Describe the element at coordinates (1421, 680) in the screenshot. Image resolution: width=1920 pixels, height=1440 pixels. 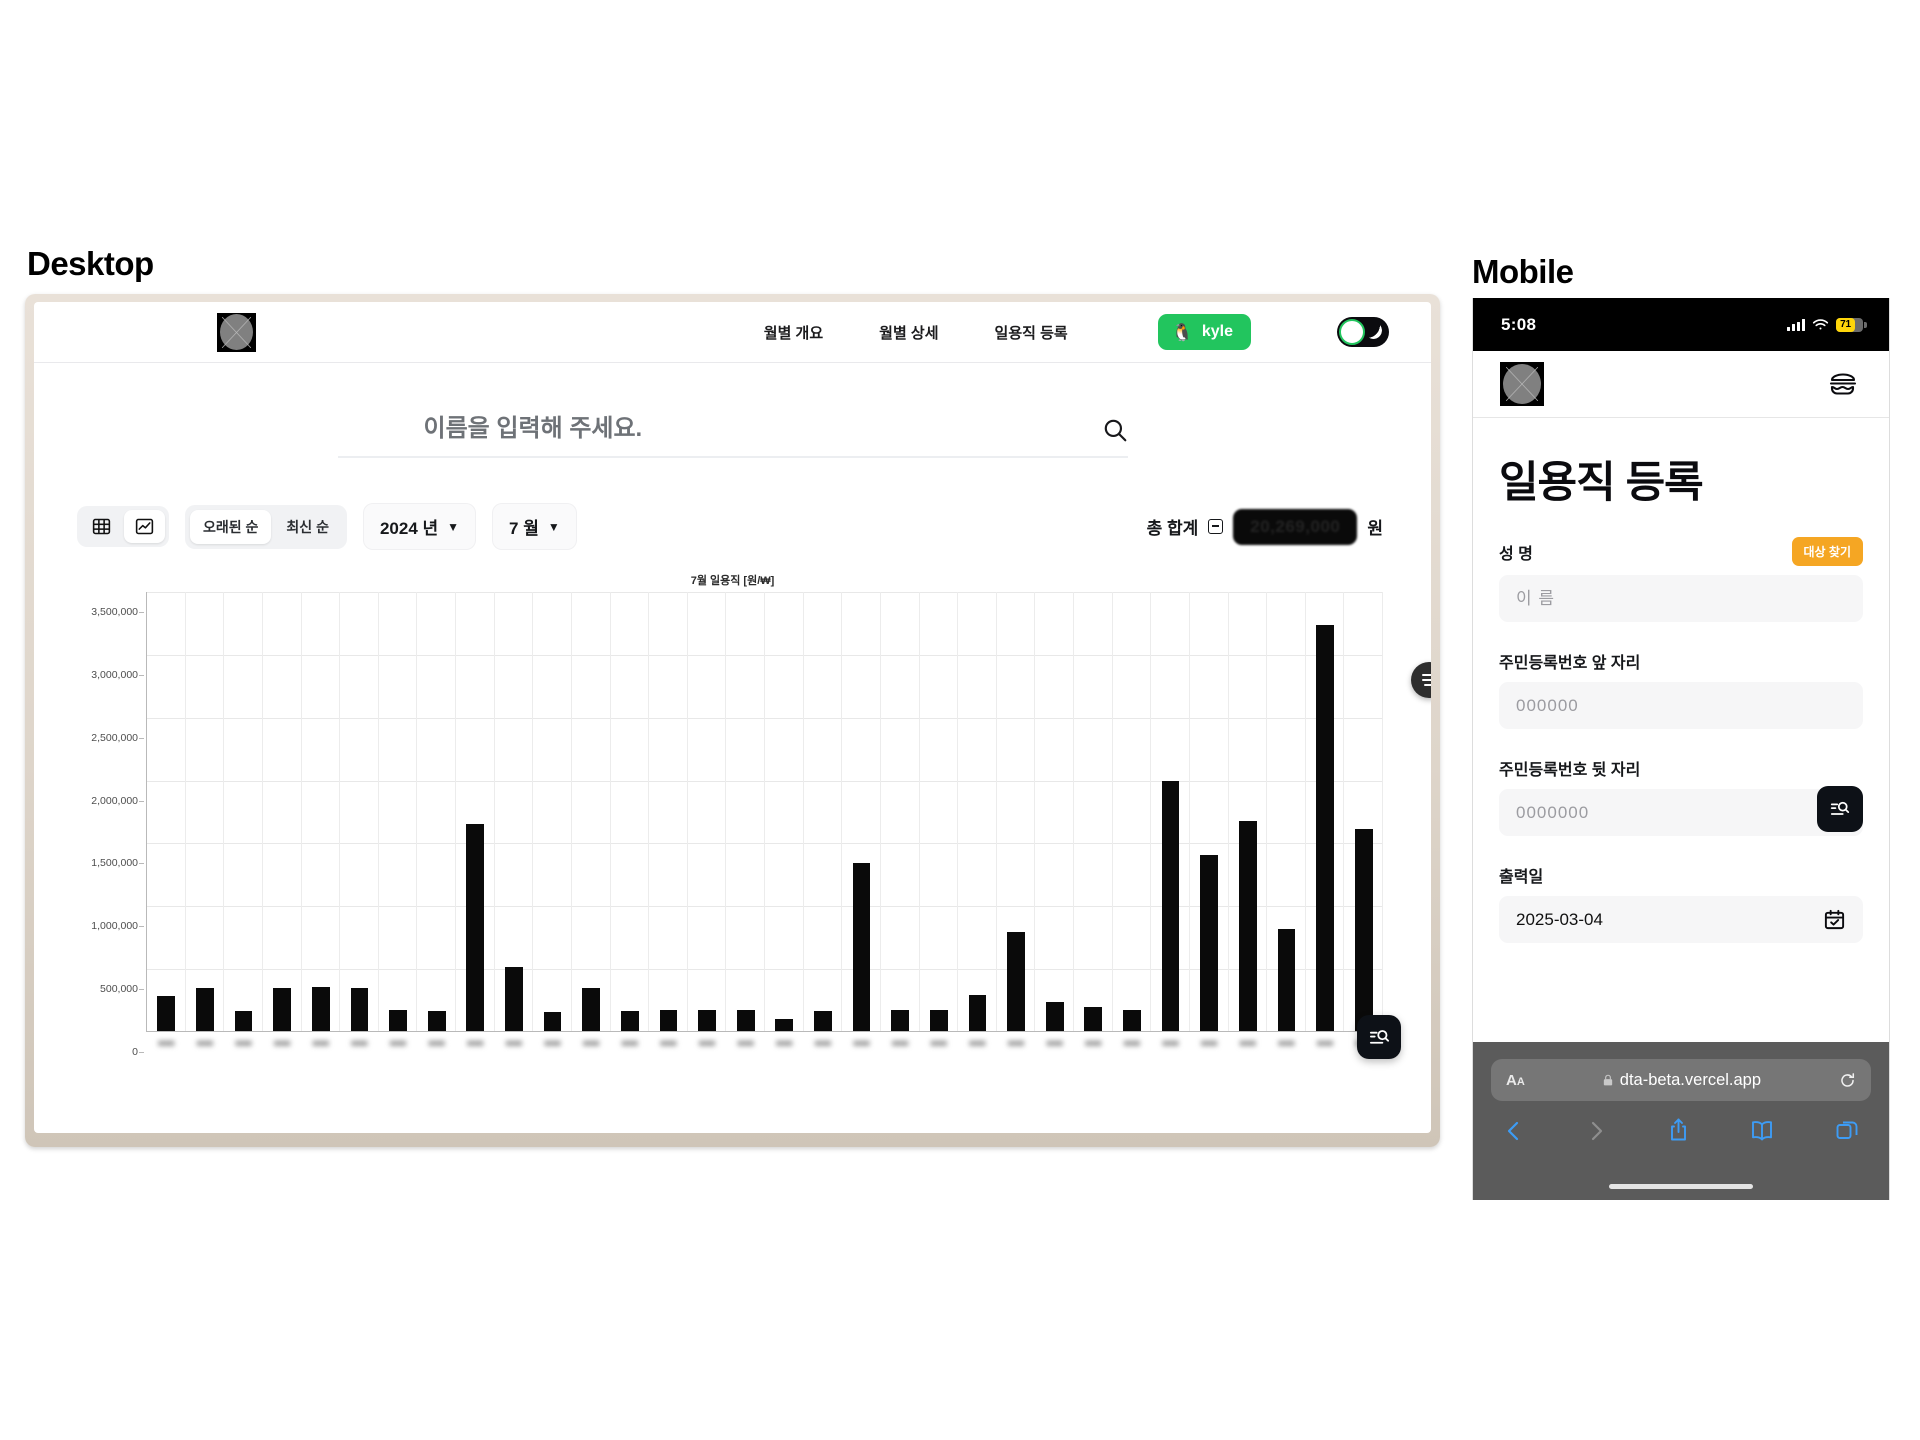
I see `floating-list-button` at that location.